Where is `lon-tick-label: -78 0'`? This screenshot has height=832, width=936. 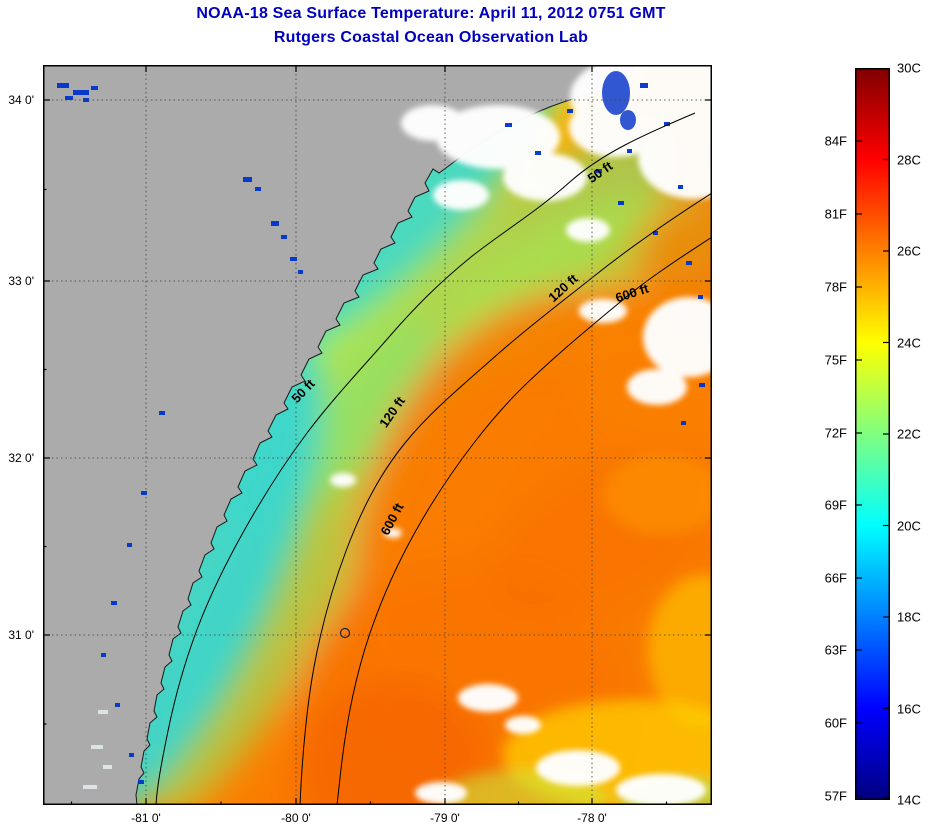 lon-tick-label: -78 0' is located at coordinates (592, 818).